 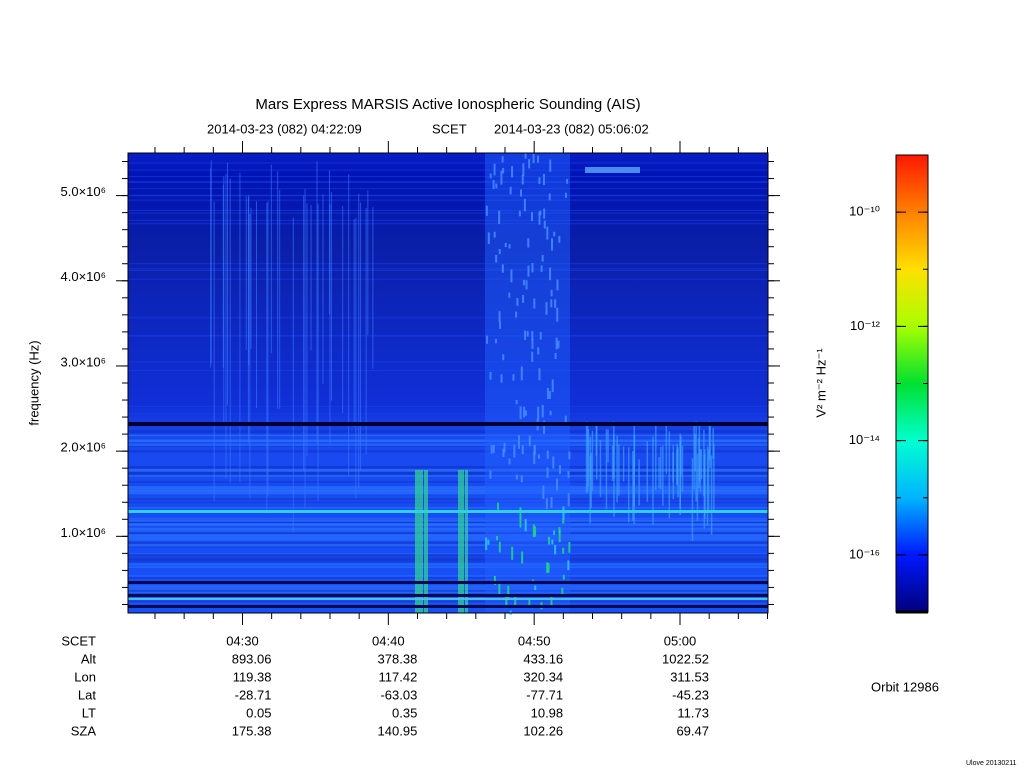 I want to click on ephemeris-row-label: LT, so click(x=89, y=712).